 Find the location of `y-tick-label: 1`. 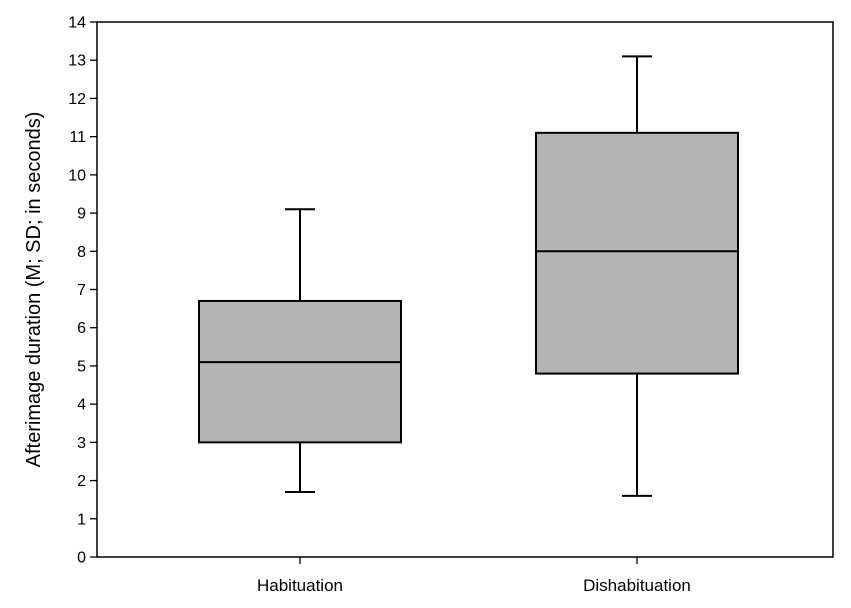

y-tick-label: 1 is located at coordinates (81, 519).